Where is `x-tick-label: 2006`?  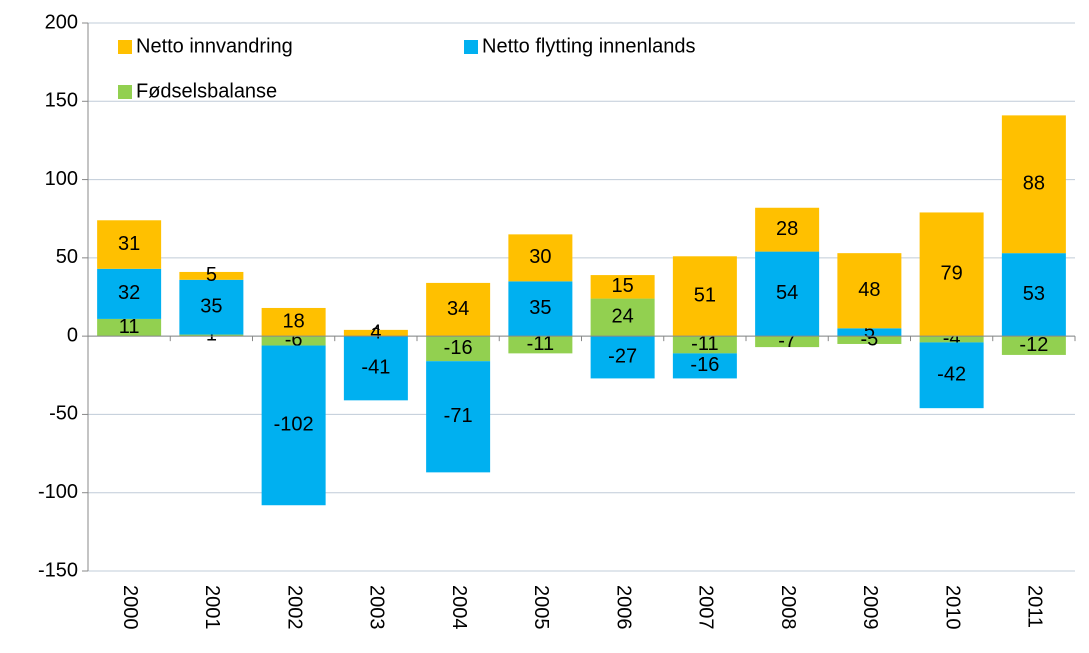
x-tick-label: 2006 is located at coordinates (623, 607).